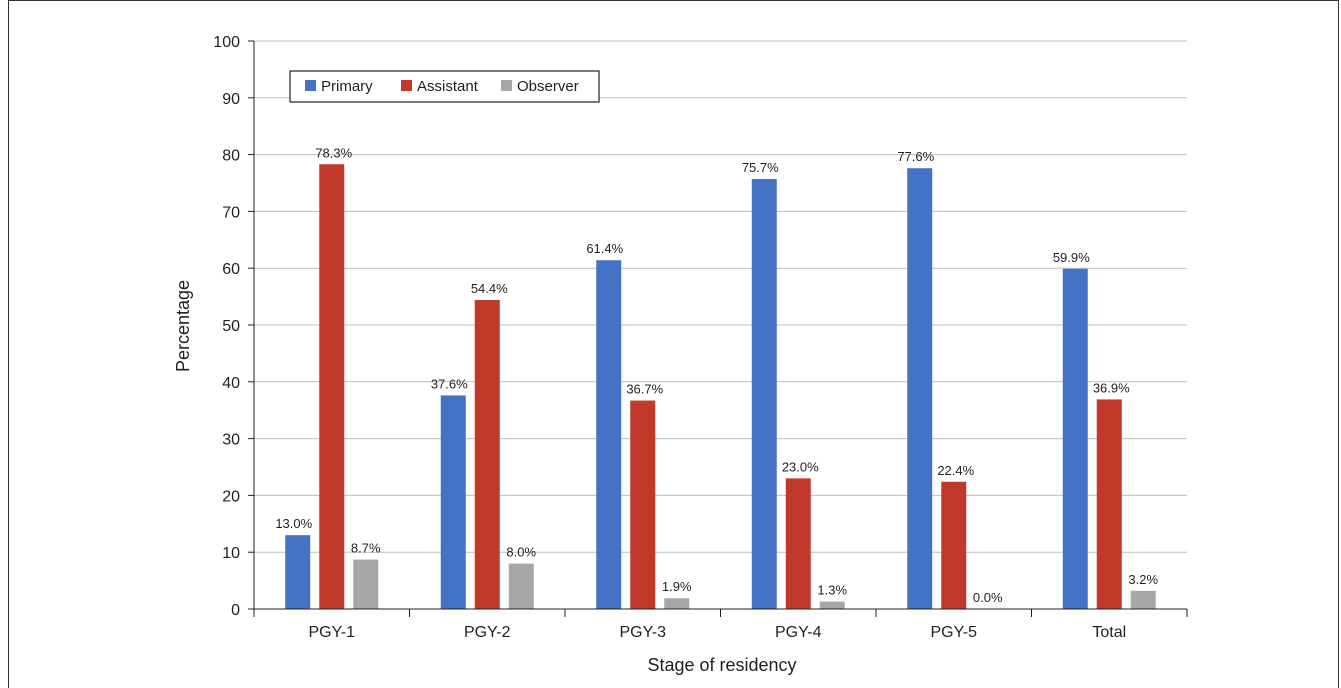 The width and height of the screenshot is (1341, 688). What do you see at coordinates (231, 326) in the screenshot?
I see `y-tick-label: 50` at bounding box center [231, 326].